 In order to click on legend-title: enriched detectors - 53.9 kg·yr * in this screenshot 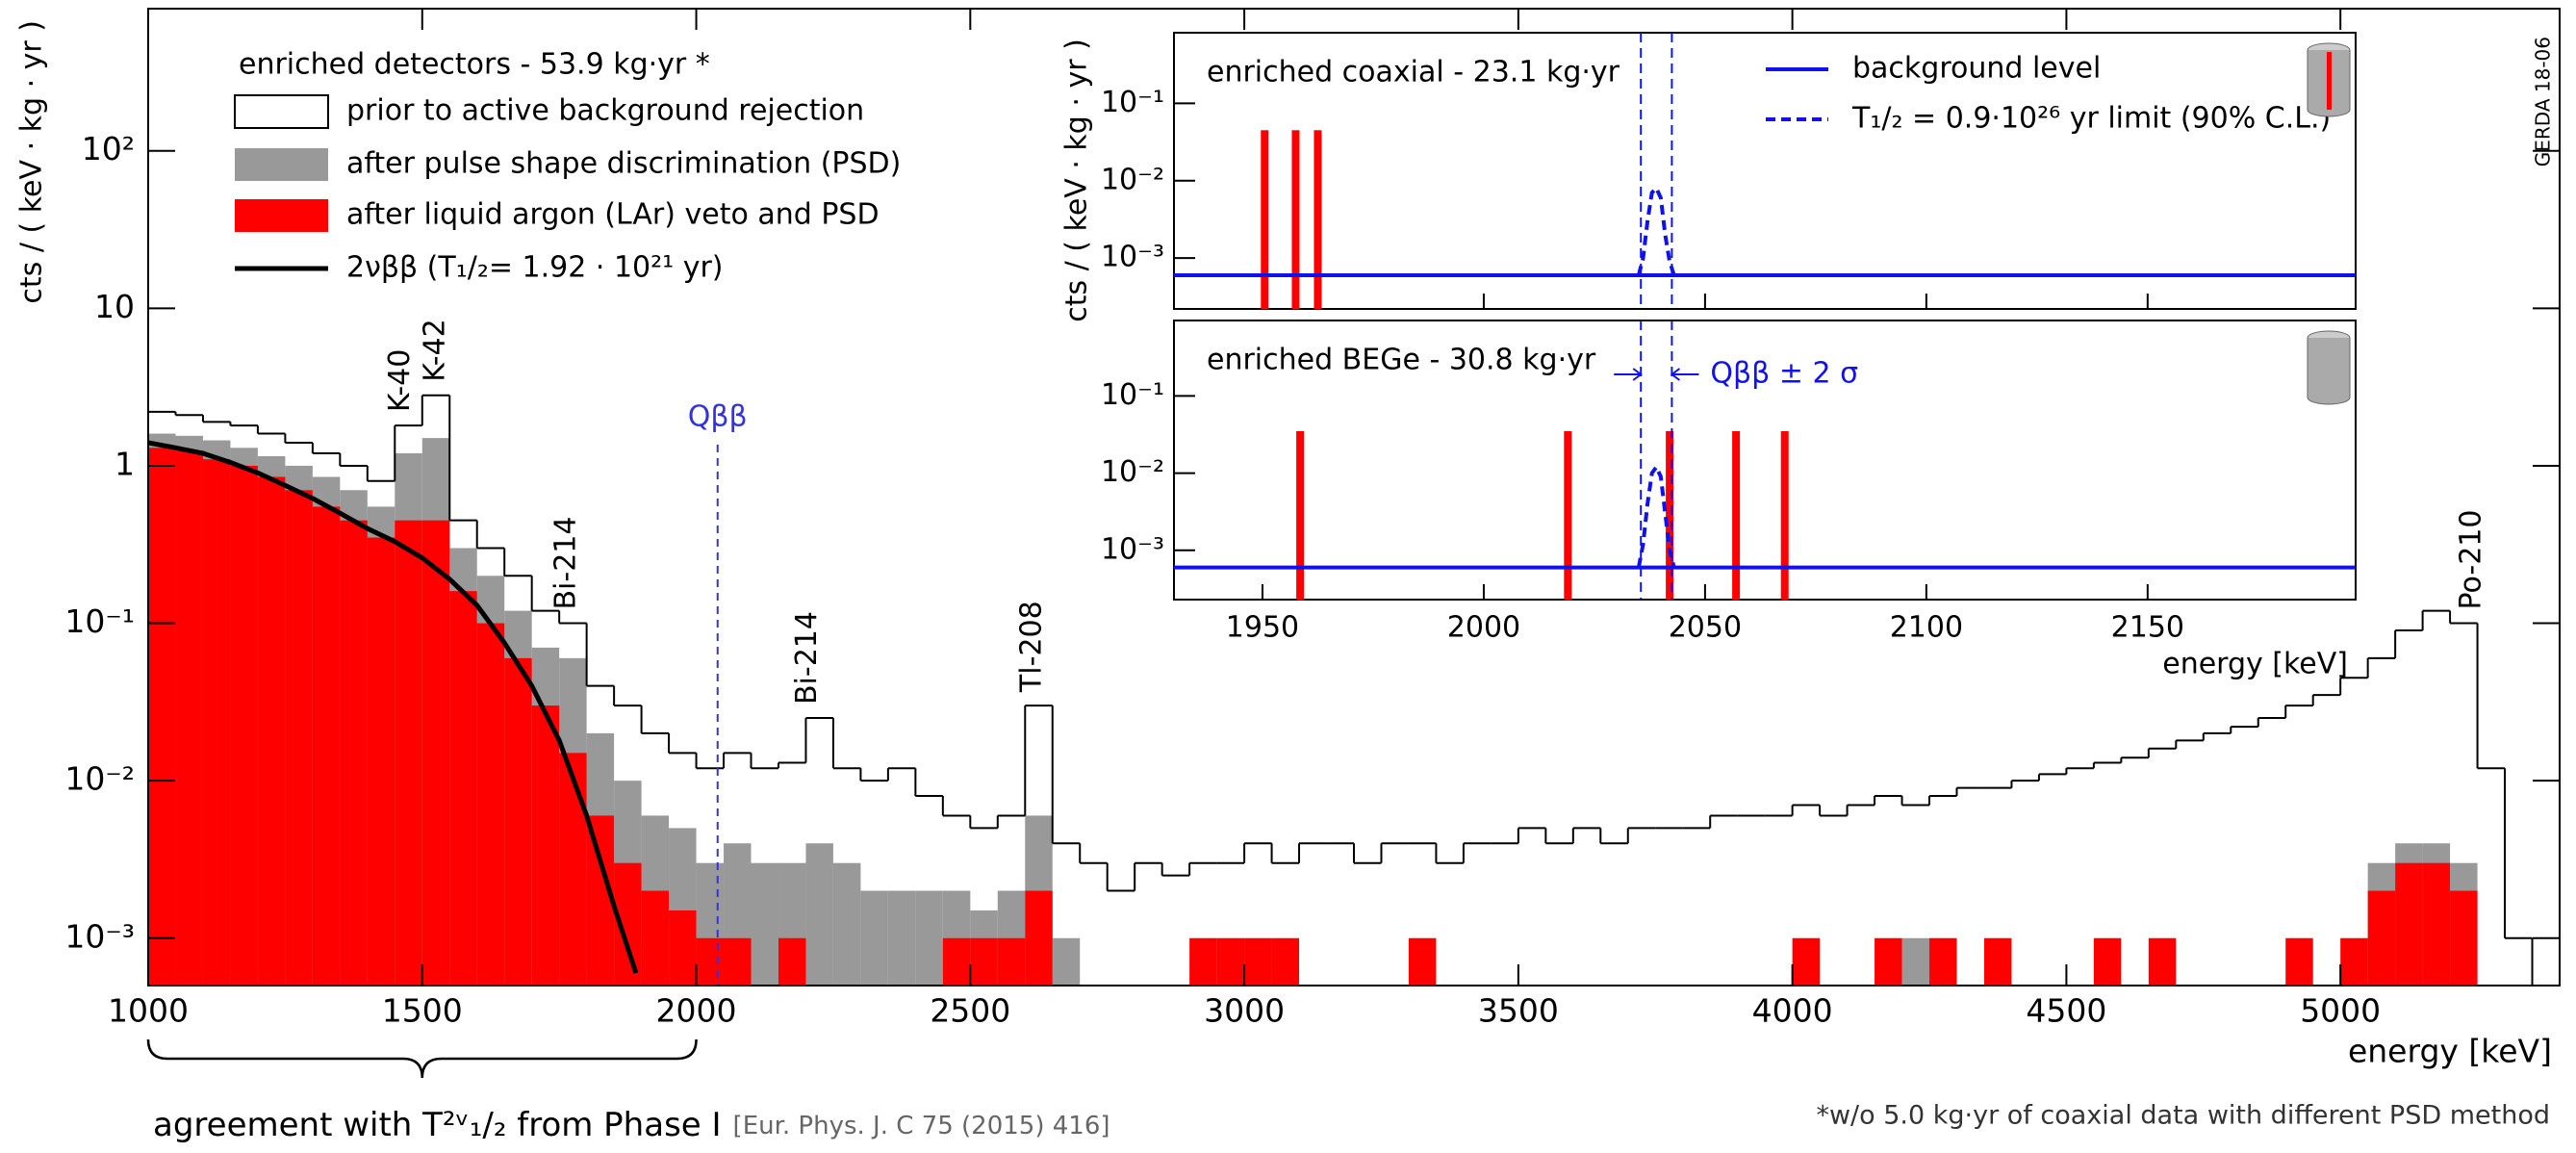, I will do `click(474, 65)`.